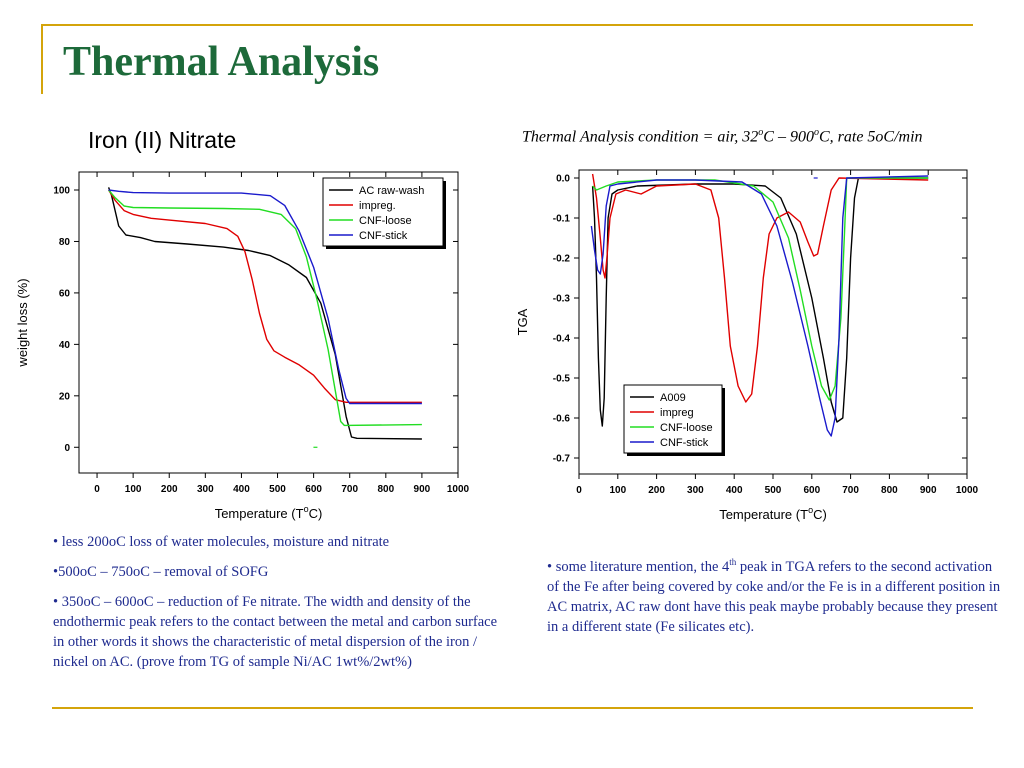  I want to click on right-heading-suffix: C, rate 5oC/min, so click(870, 137).